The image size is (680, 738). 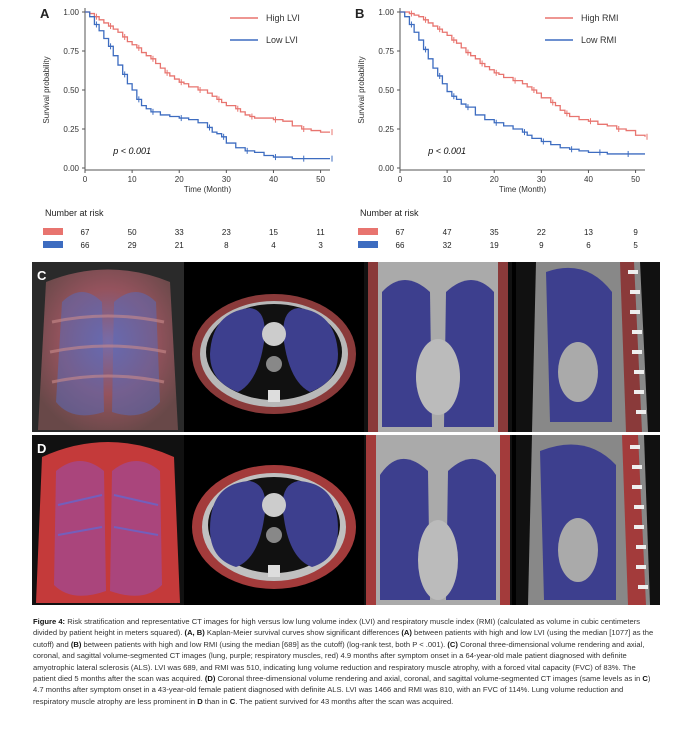 I want to click on ct-axial-c, so click(x=274, y=347).